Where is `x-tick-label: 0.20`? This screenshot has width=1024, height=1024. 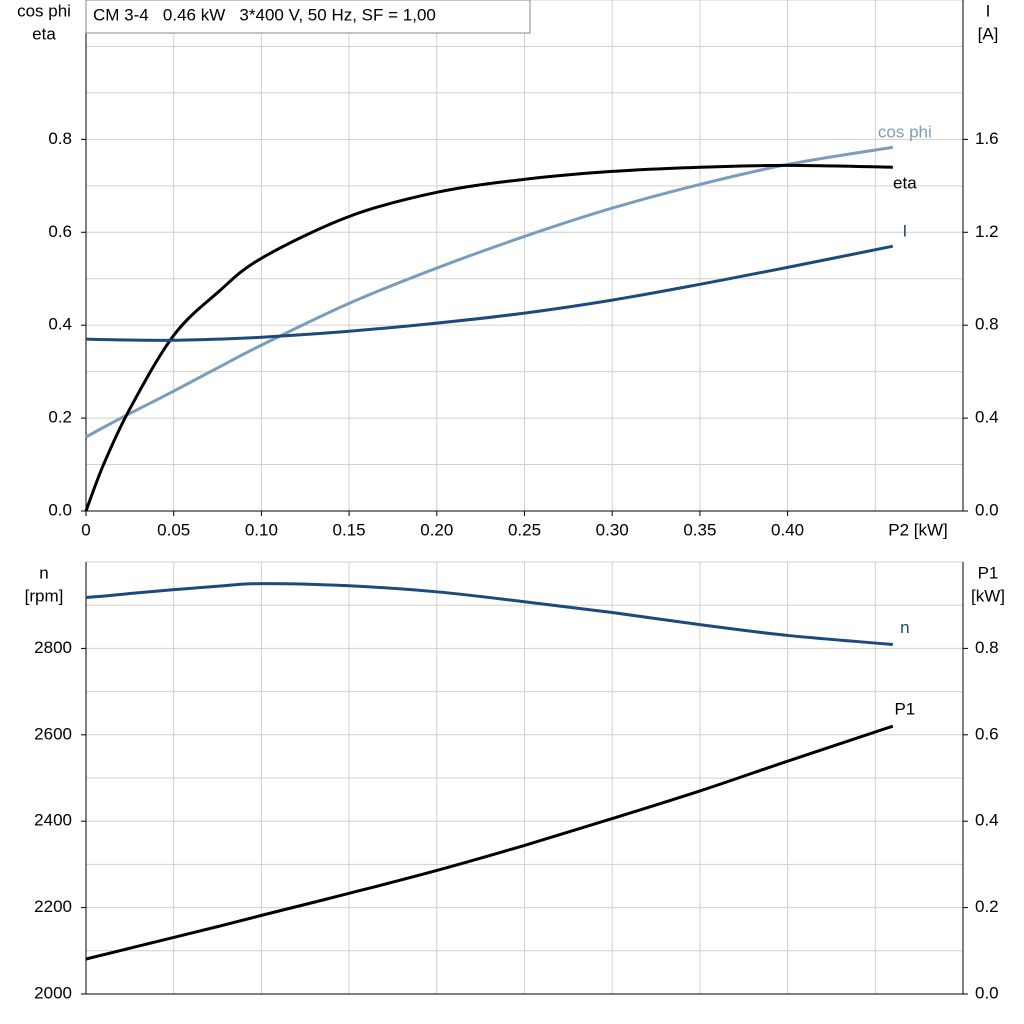 x-tick-label: 0.20 is located at coordinates (436, 529).